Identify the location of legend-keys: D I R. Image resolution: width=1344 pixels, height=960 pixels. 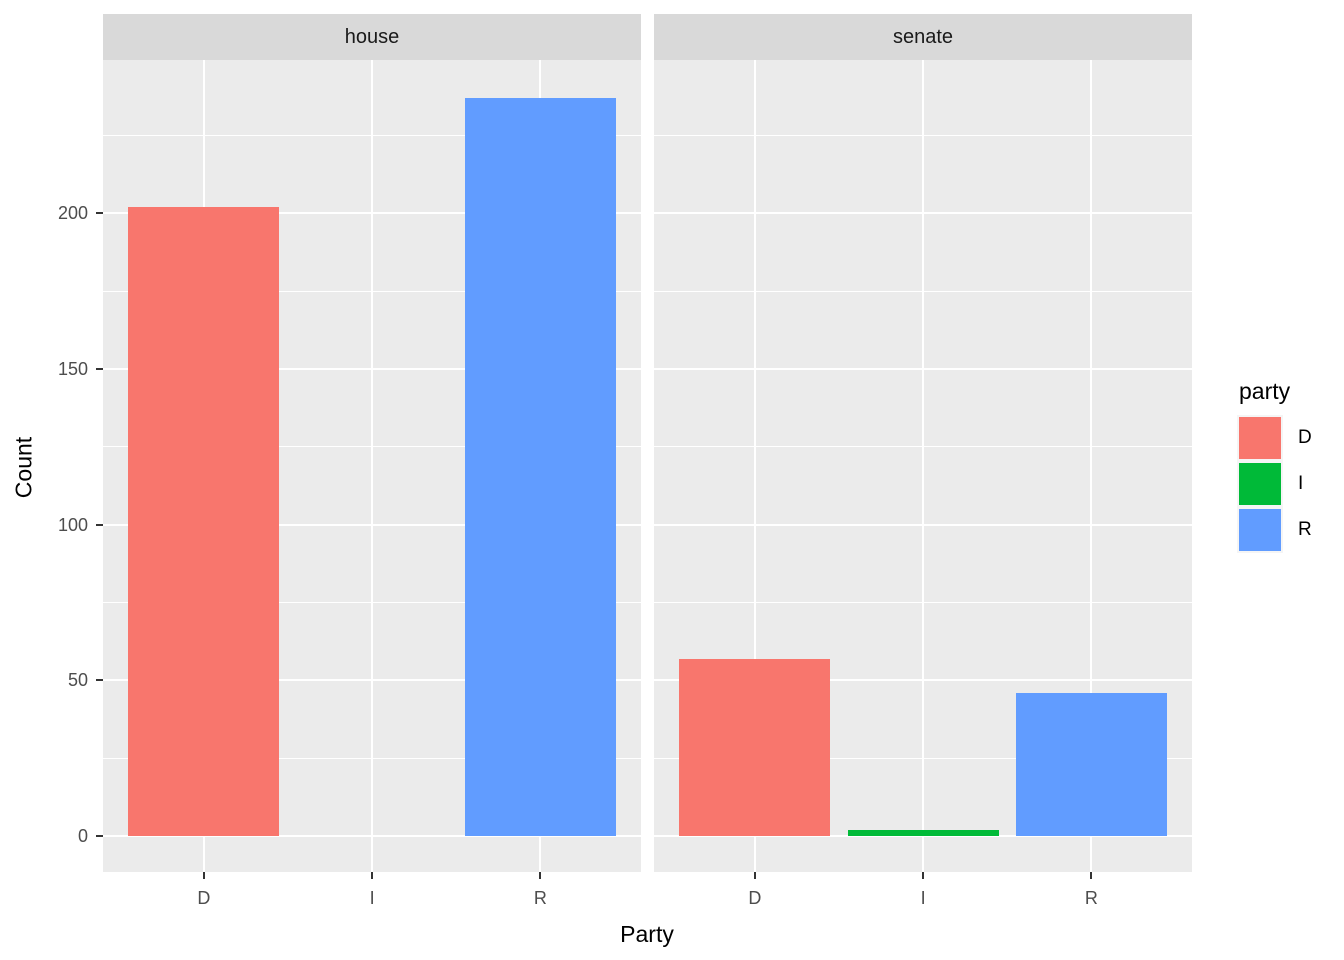
(1290, 484).